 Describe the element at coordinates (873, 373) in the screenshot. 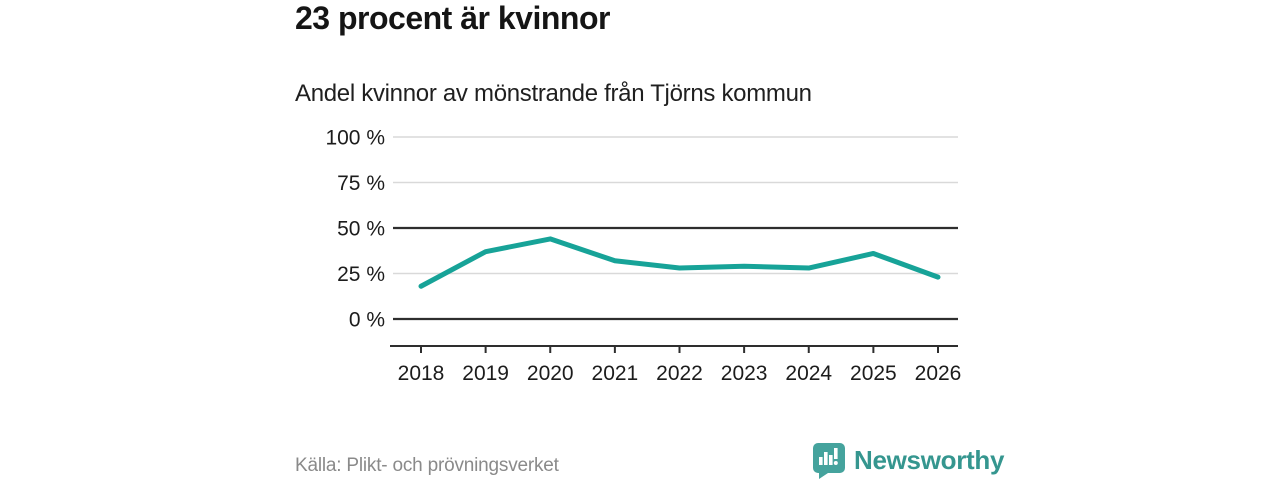

I see `x-tick-label: 2025` at that location.